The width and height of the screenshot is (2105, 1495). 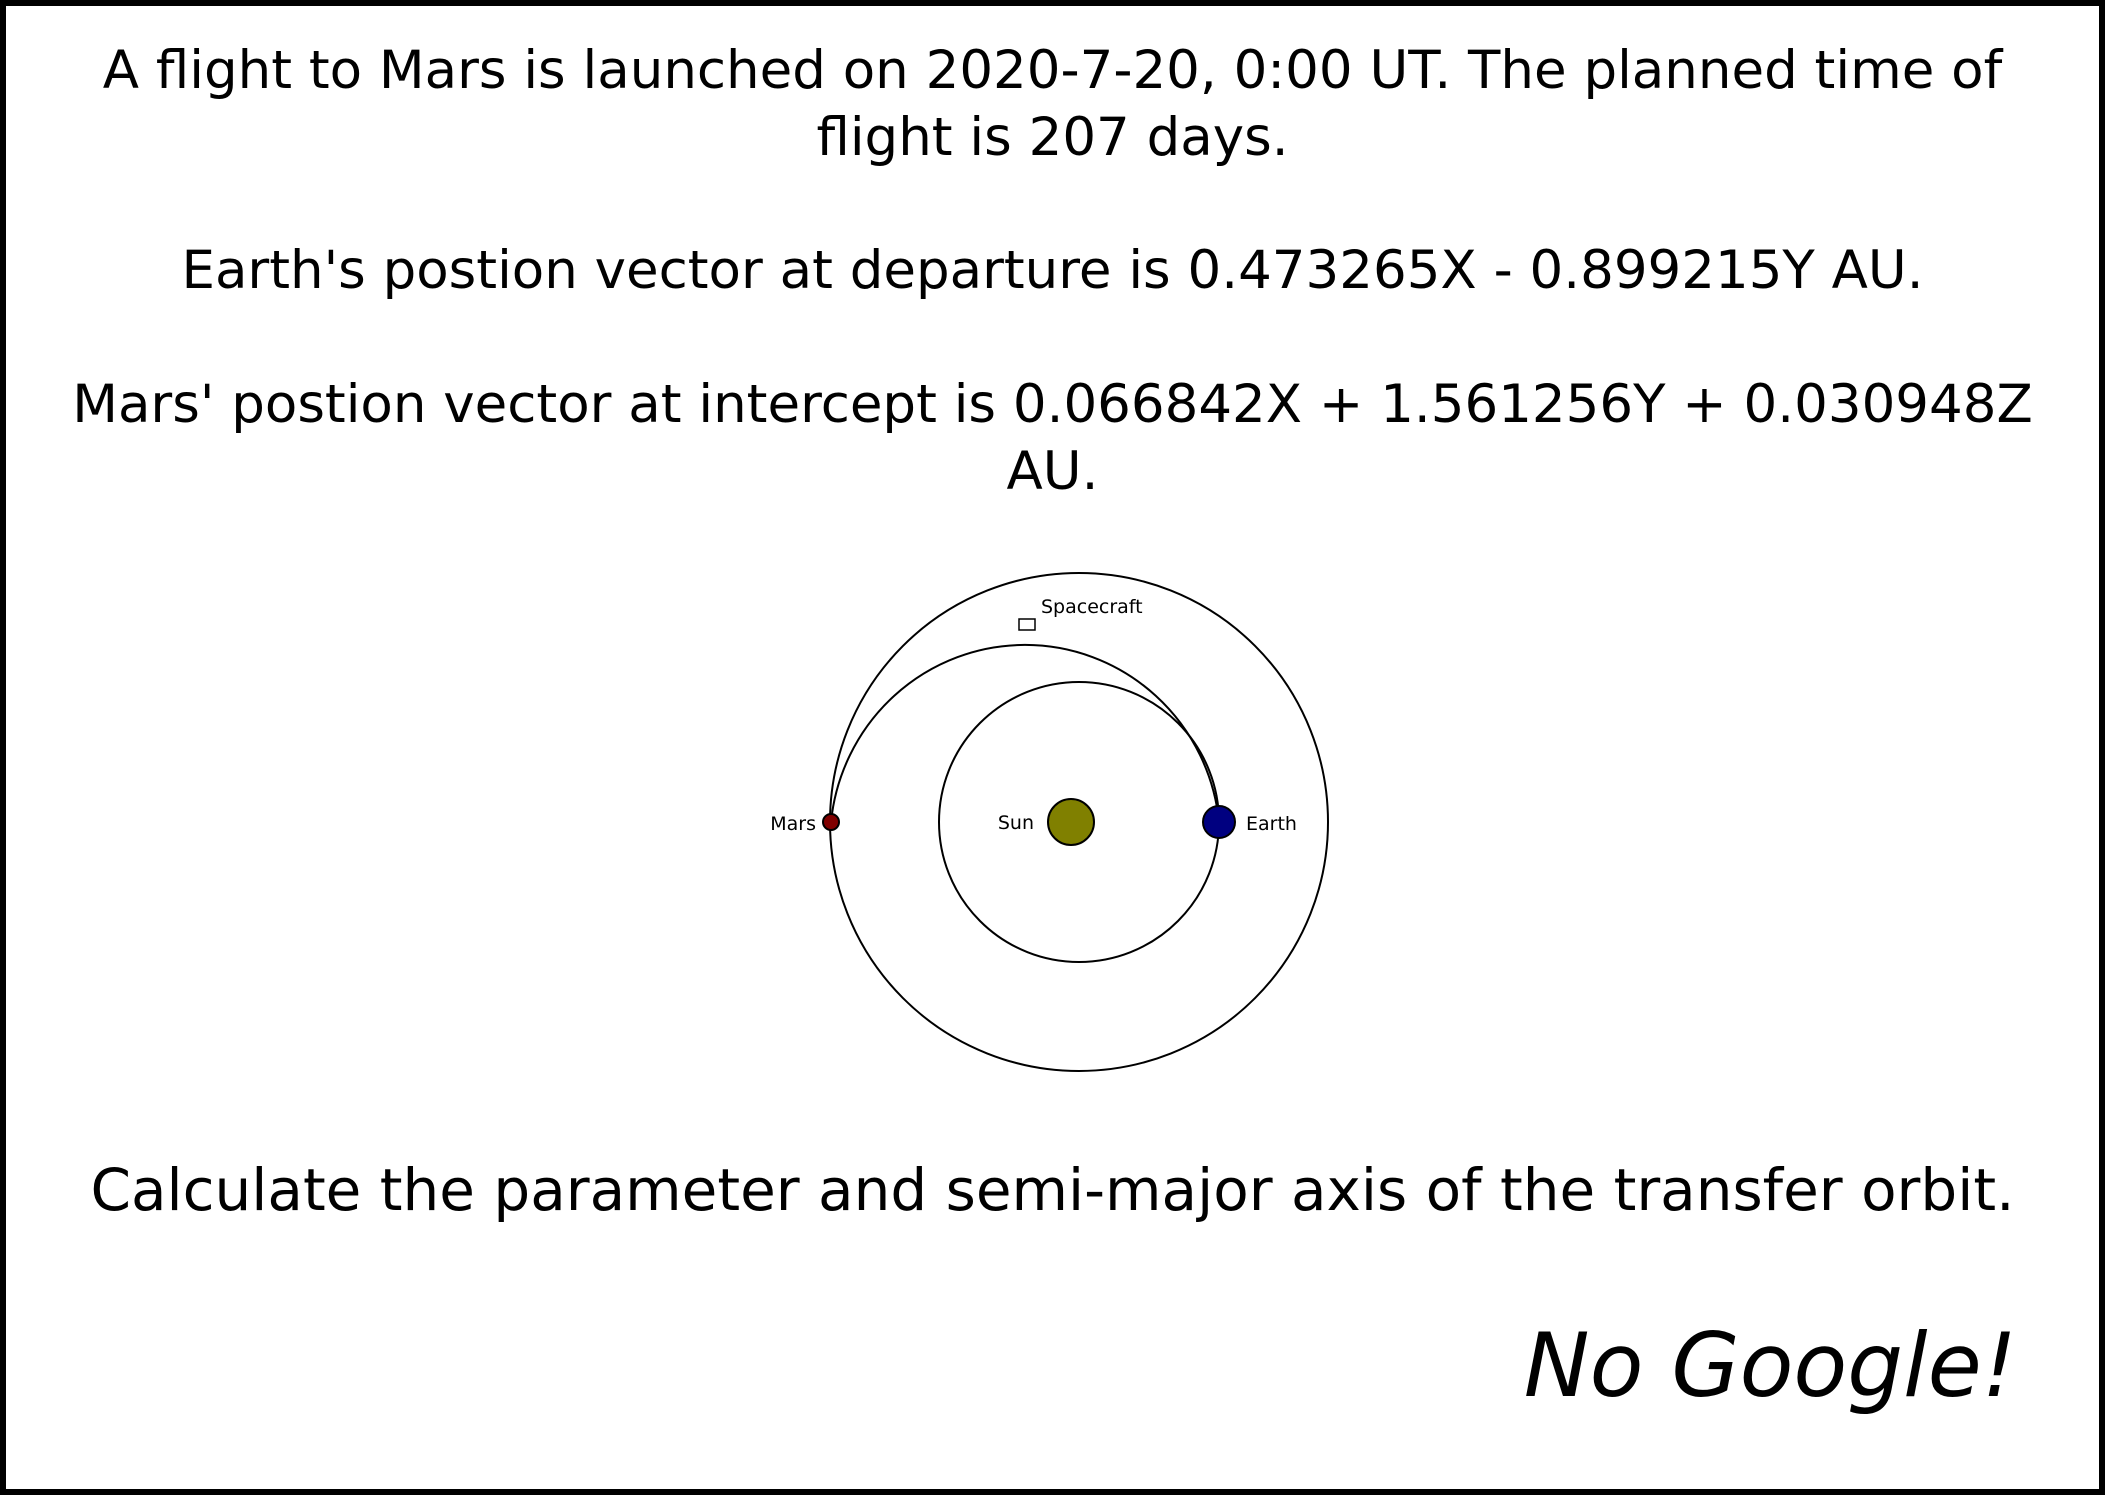 I want to click on spacecraft-label: Spacecraft, so click(x=1092, y=607).